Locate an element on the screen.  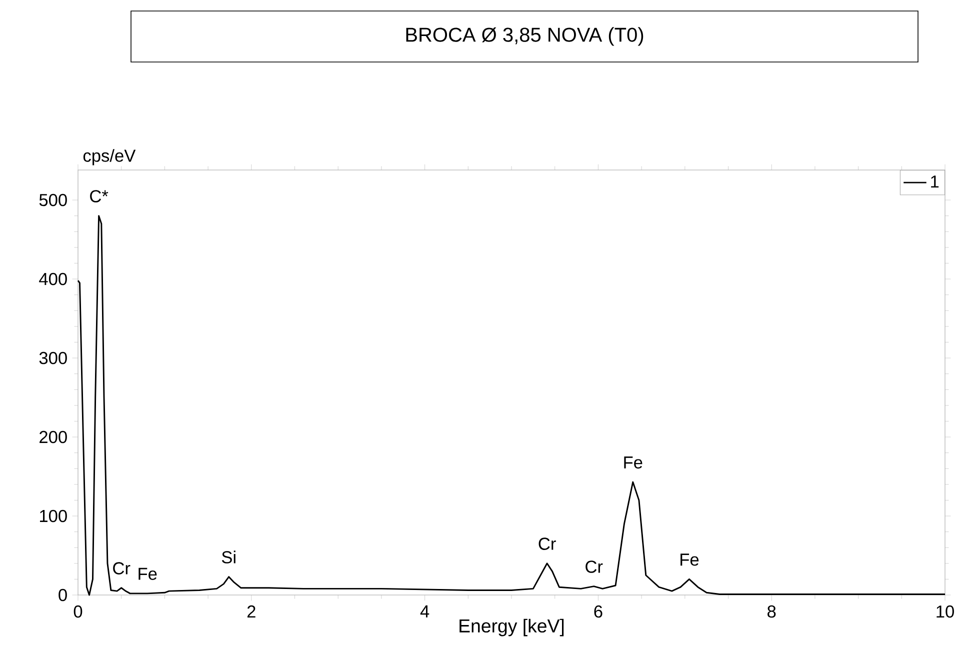
x-tick-label: 2 is located at coordinates (251, 611).